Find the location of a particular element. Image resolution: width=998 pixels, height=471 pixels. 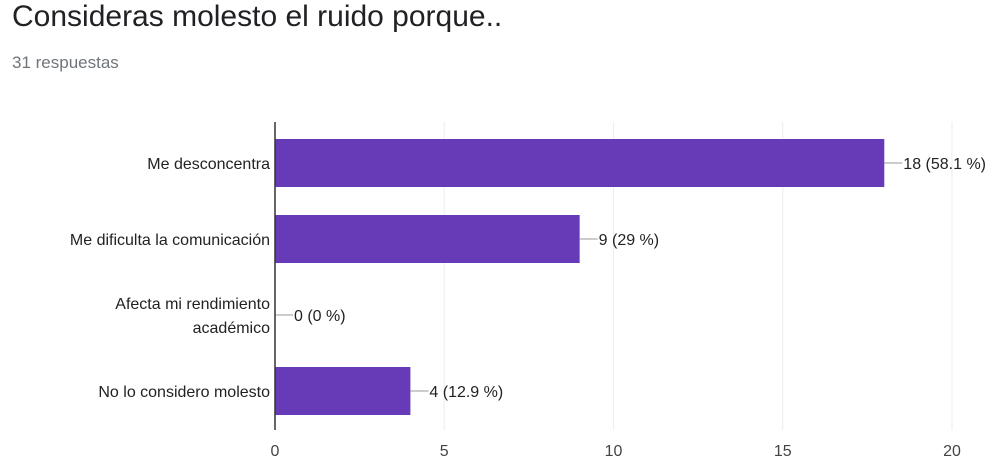

category-label: Me dificulta la comunicación is located at coordinates (170, 240).